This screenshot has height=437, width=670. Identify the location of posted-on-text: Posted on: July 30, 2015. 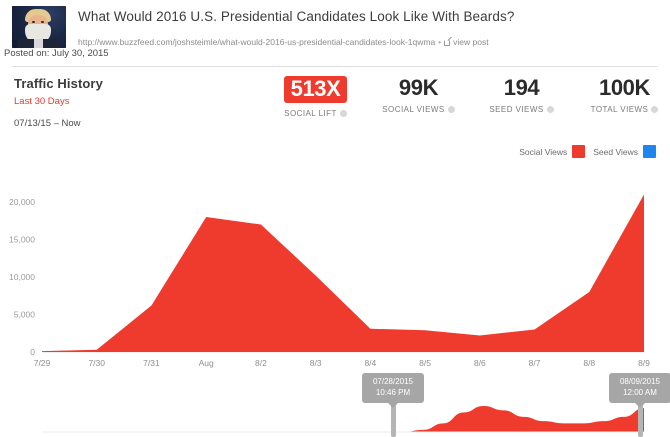
(56, 53).